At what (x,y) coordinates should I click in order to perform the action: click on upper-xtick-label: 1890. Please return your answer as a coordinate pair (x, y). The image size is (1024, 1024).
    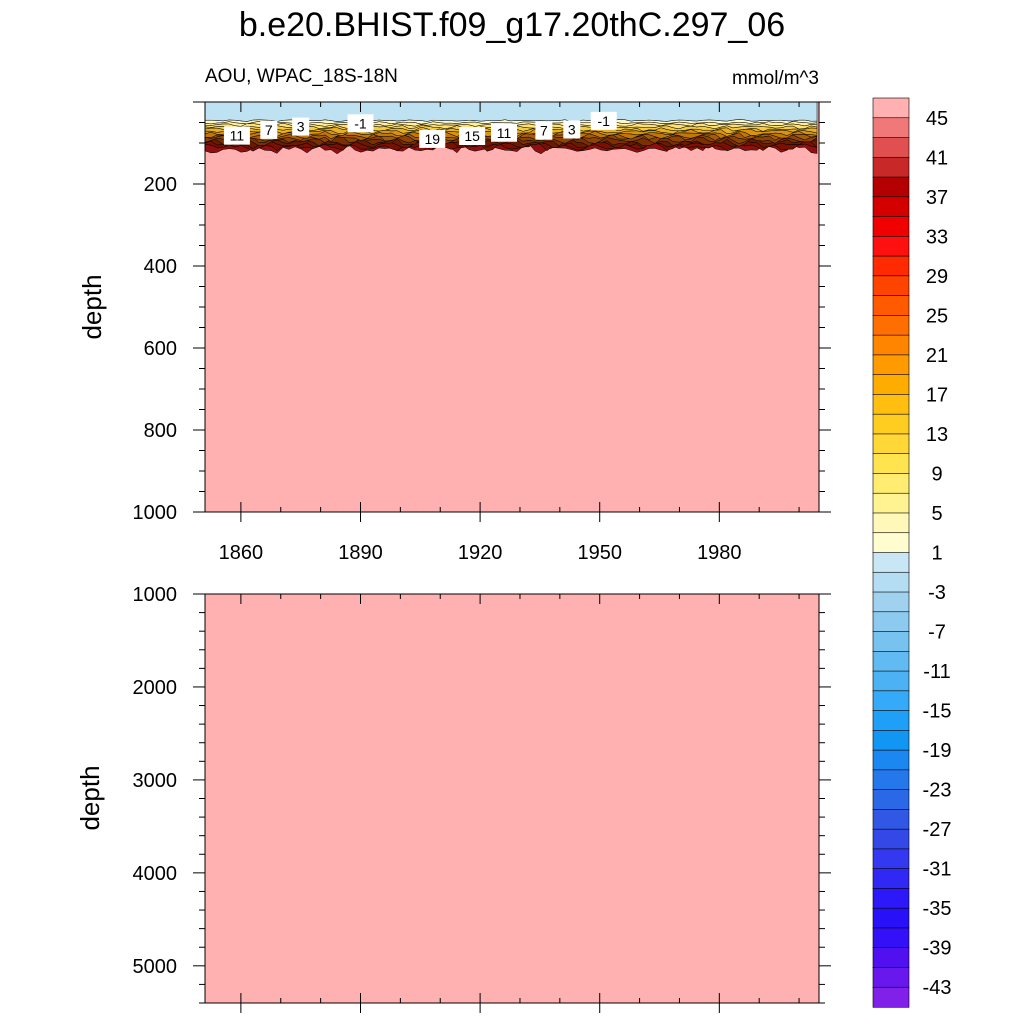
    Looking at the image, I should click on (360, 553).